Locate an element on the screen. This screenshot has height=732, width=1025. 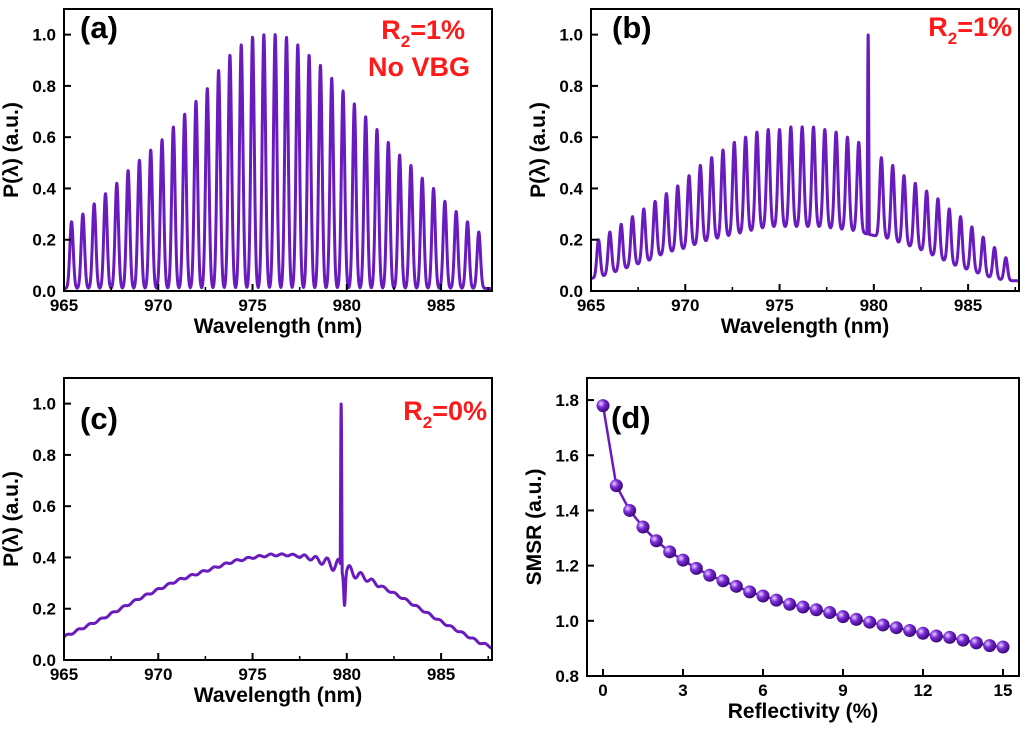
plot-area-c is located at coordinates (278, 526).